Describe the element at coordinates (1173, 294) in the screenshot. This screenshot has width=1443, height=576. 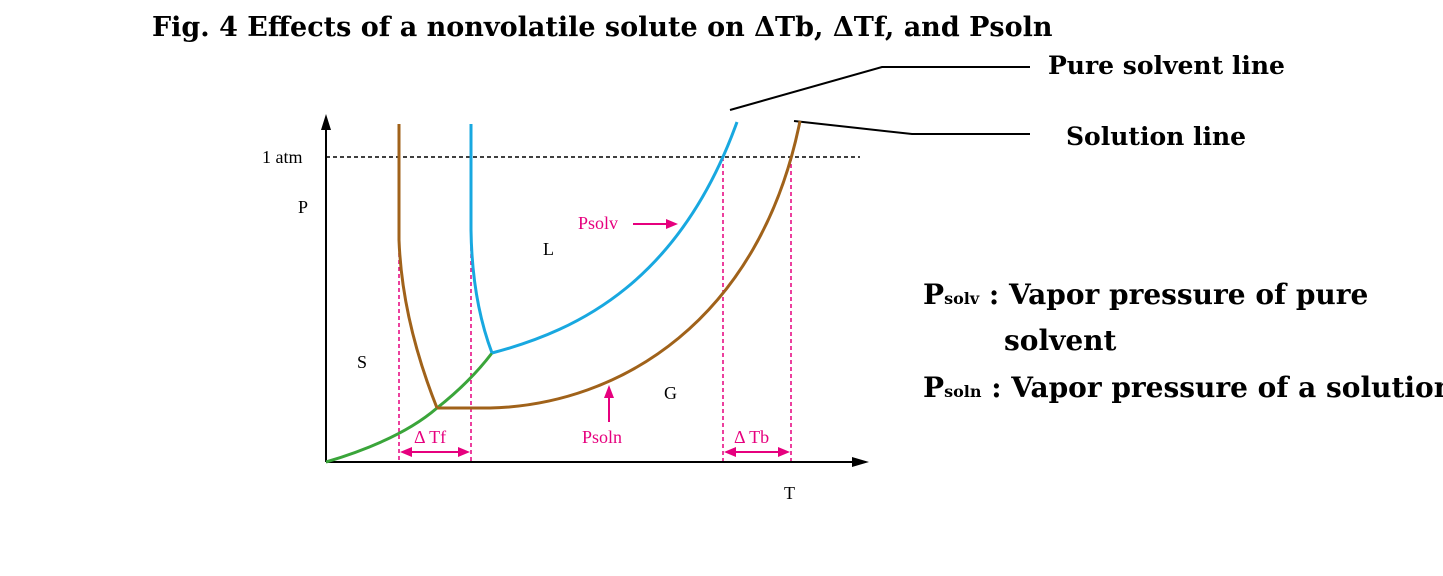
I see `legend-psolv-text: : Vapor pressure of pure` at that location.